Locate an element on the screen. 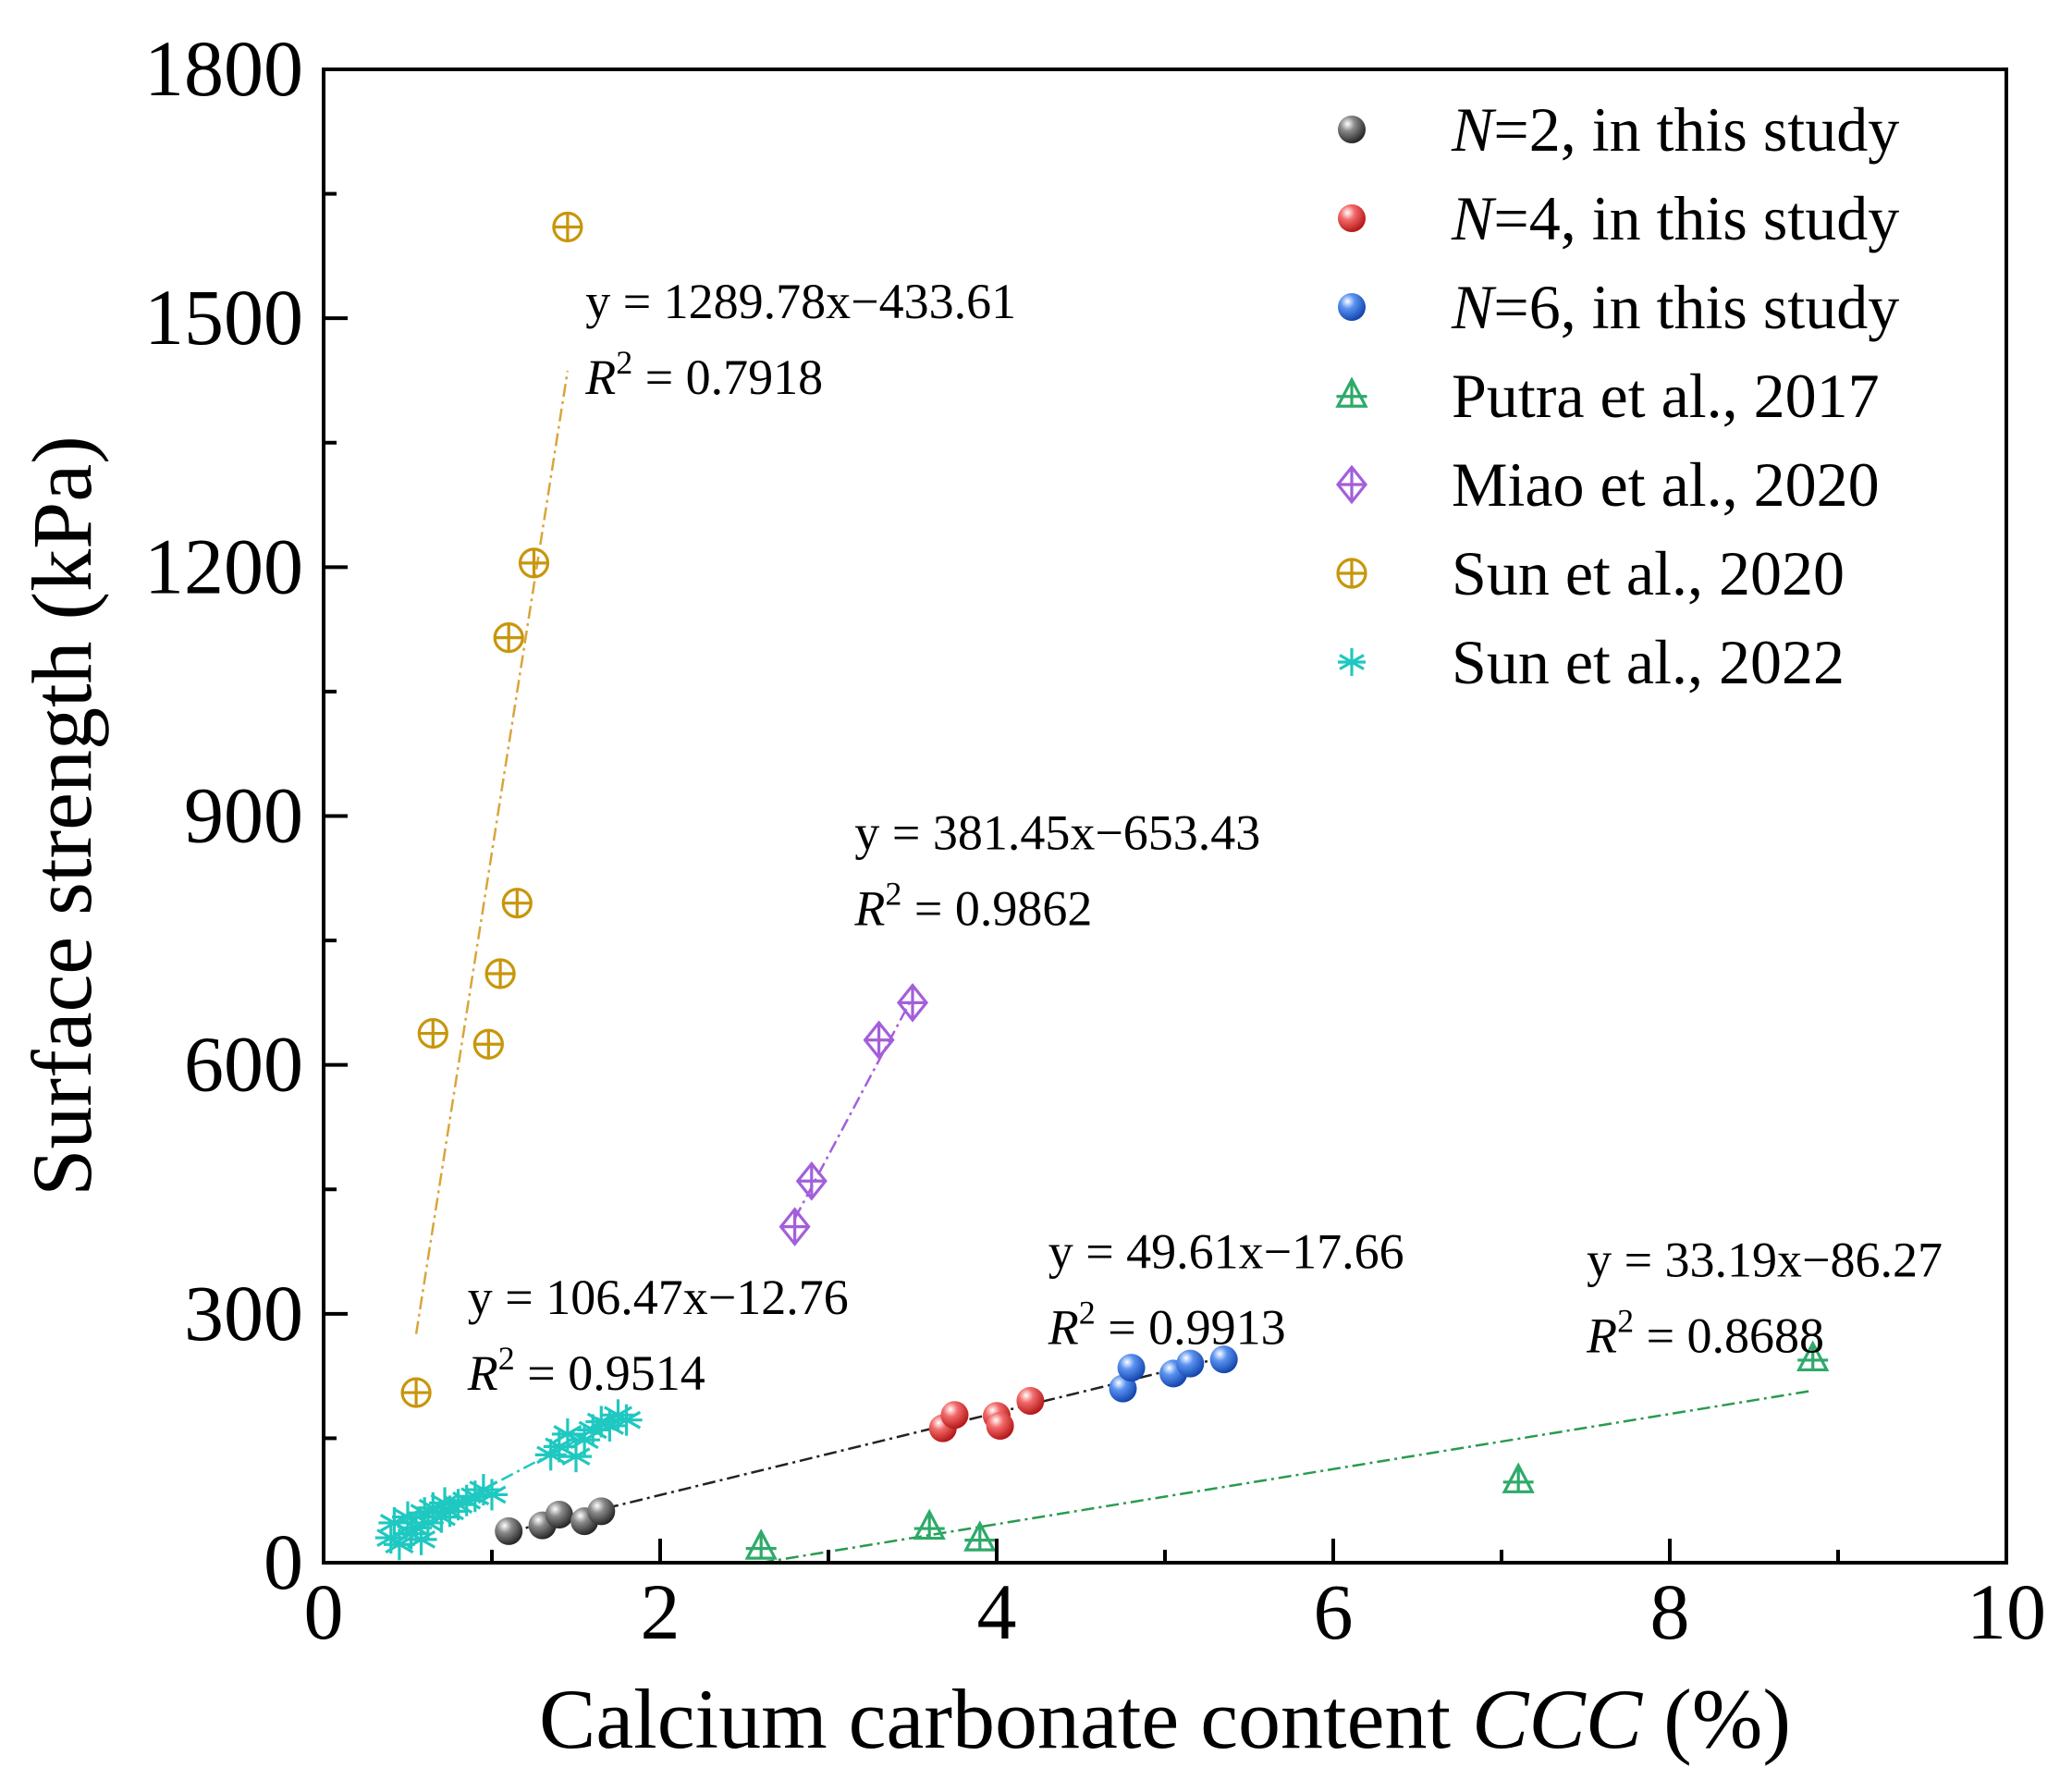 This screenshot has width=2072, height=1780. legend-label: Miao et al., 2020 is located at coordinates (1666, 484).